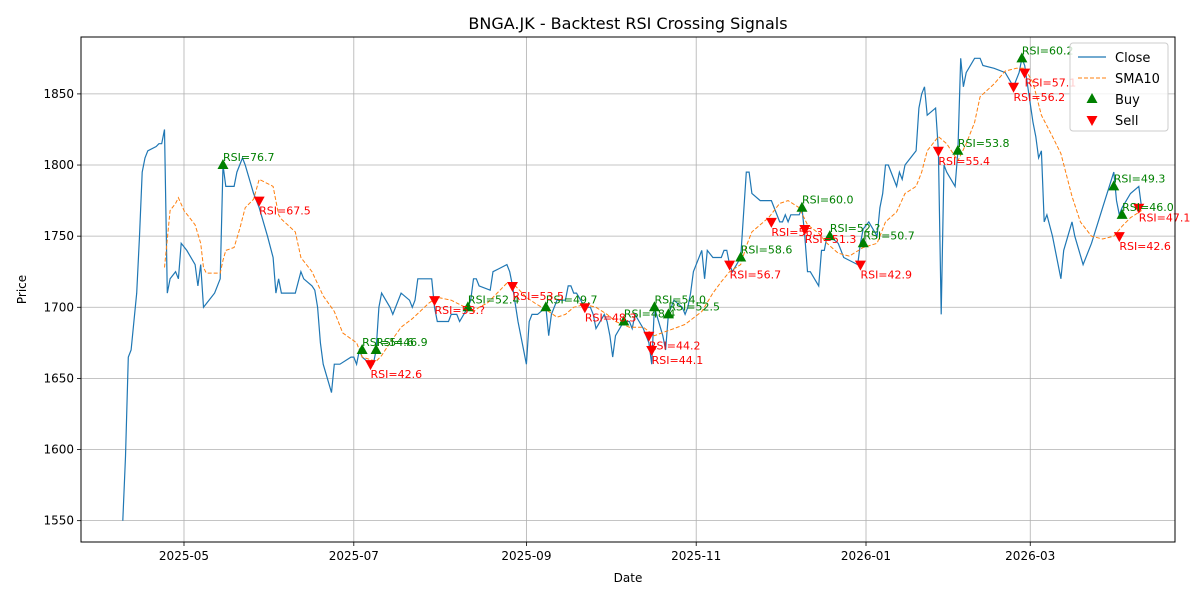  What do you see at coordinates (1040, 97) in the screenshot?
I see `sell-annotation: RSI=56.2` at bounding box center [1040, 97].